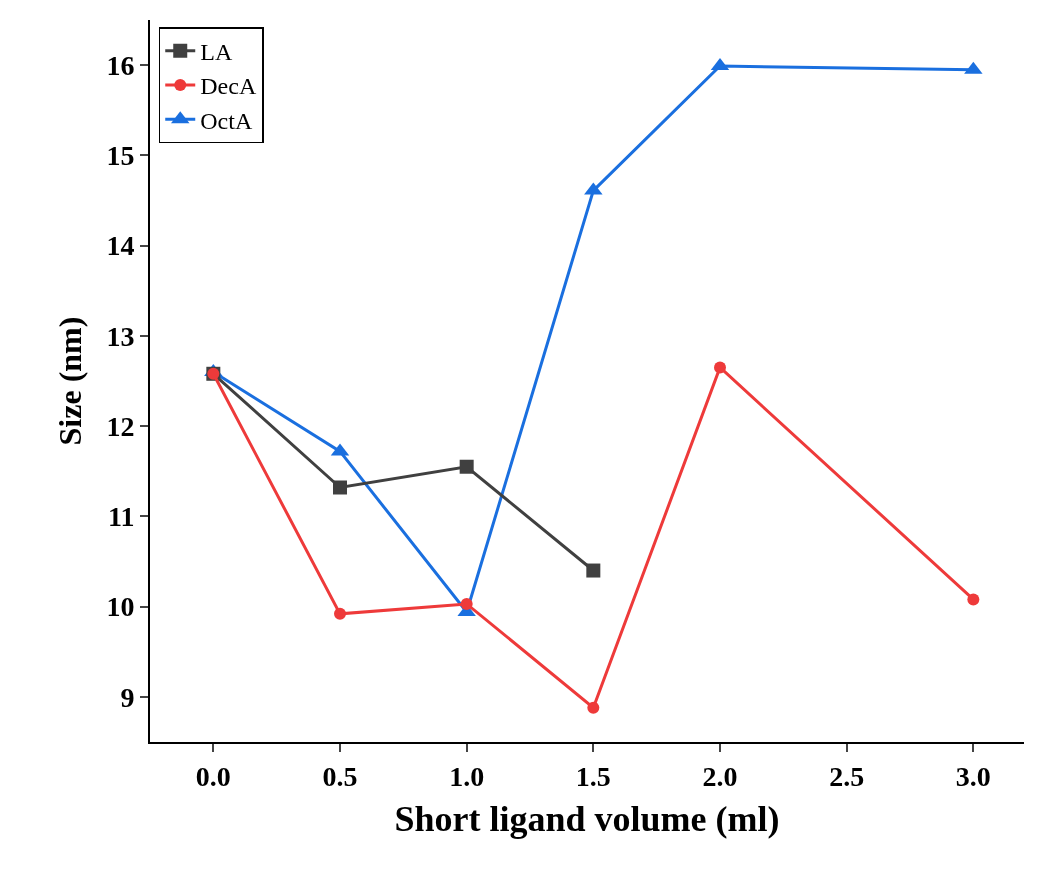 The image size is (1064, 892). What do you see at coordinates (587, 818) in the screenshot?
I see `x-axis-title: Short ligand volume (ml)` at bounding box center [587, 818].